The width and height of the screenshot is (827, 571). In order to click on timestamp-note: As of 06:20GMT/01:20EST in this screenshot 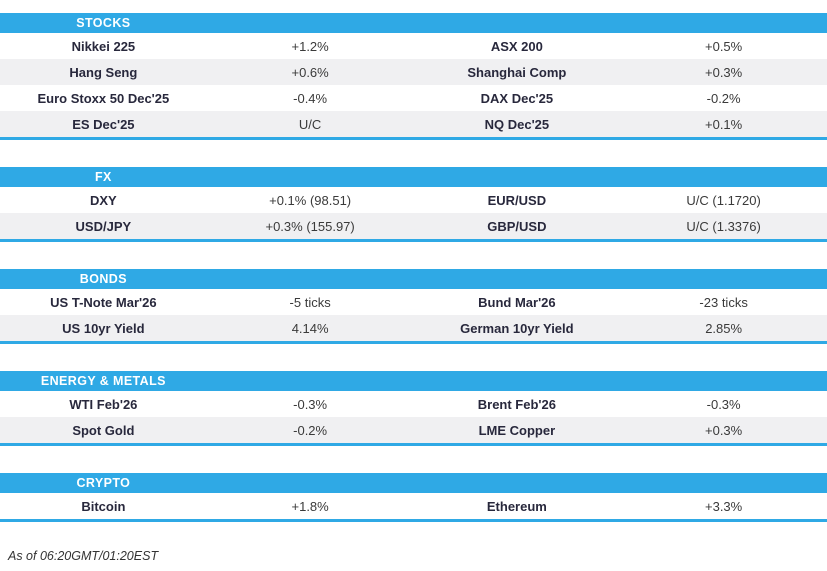, I will do `click(83, 556)`.